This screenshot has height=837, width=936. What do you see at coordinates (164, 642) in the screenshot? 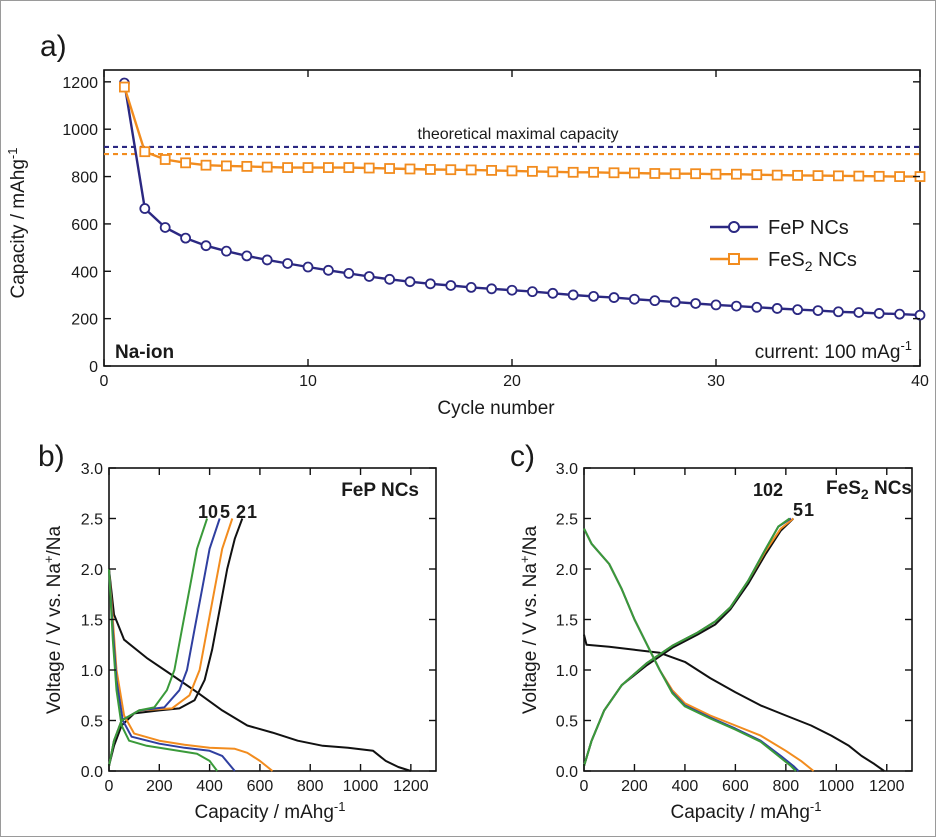
I see `cycle-5-charge-curve` at bounding box center [164, 642].